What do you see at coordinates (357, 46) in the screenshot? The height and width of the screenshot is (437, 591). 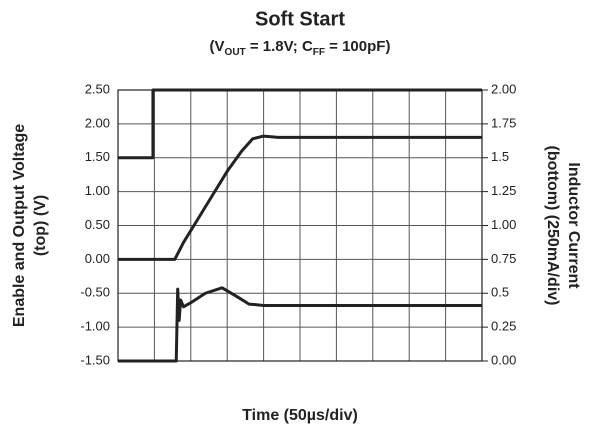 I see `subtitle-part: = 100pF)` at bounding box center [357, 46].